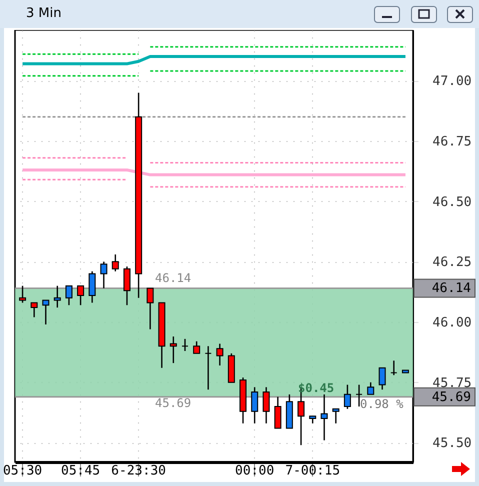  Describe the element at coordinates (312, 471) in the screenshot. I see `x-tick-label: 7-00:15` at that location.